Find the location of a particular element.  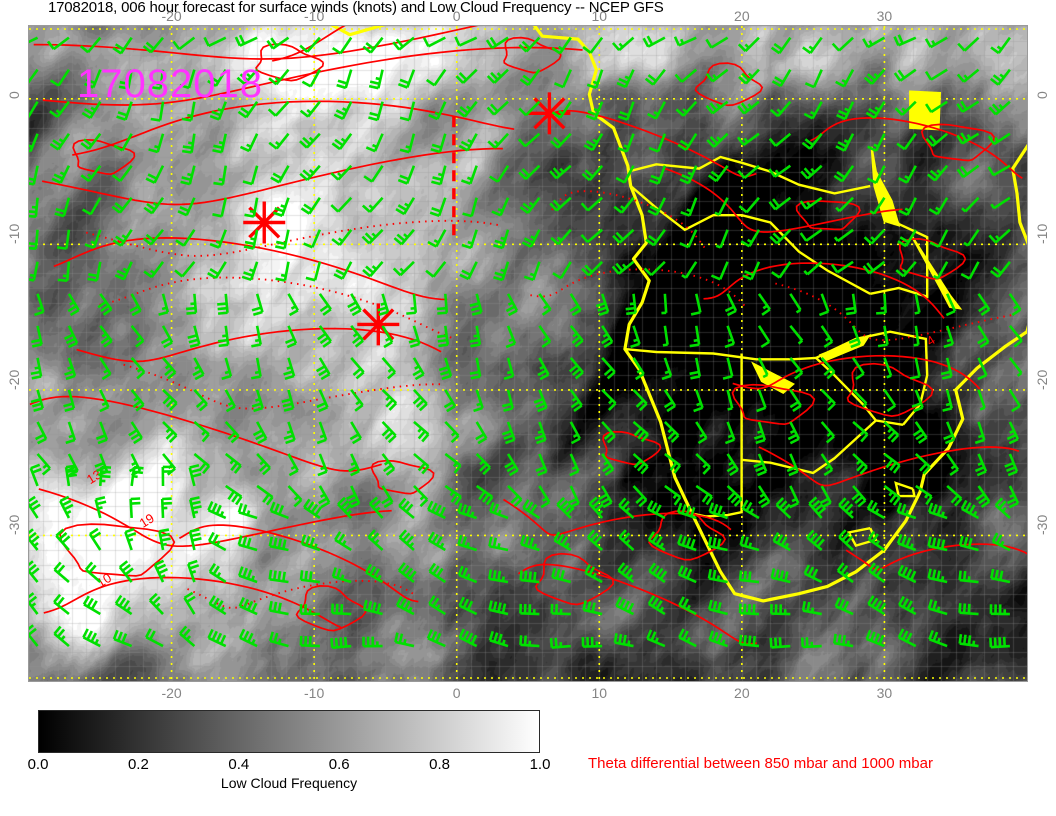

x-axis-tick-top: 10 is located at coordinates (599, 16).